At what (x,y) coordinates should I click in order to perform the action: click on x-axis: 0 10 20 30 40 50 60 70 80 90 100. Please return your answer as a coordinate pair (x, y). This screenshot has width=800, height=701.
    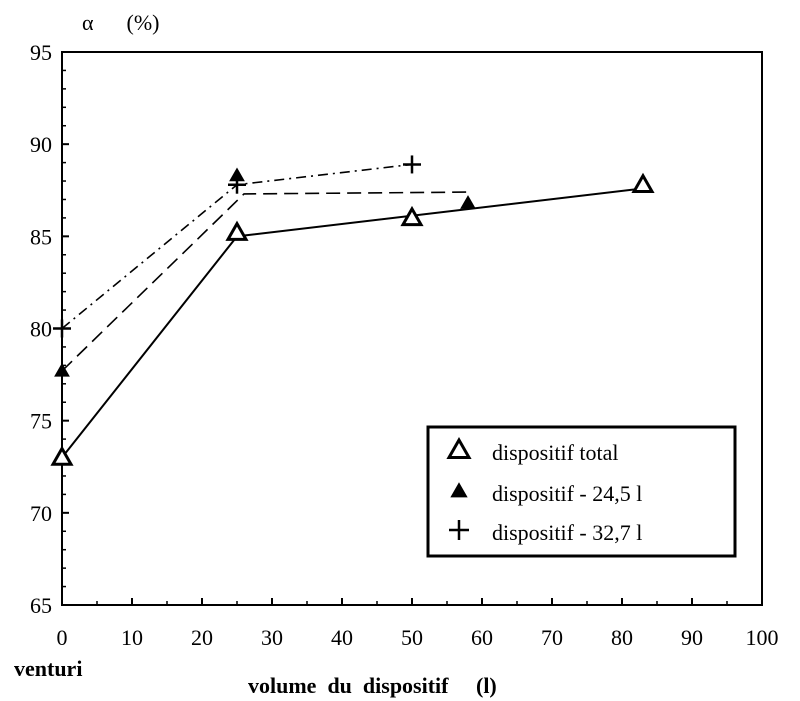
    Looking at the image, I should click on (418, 624).